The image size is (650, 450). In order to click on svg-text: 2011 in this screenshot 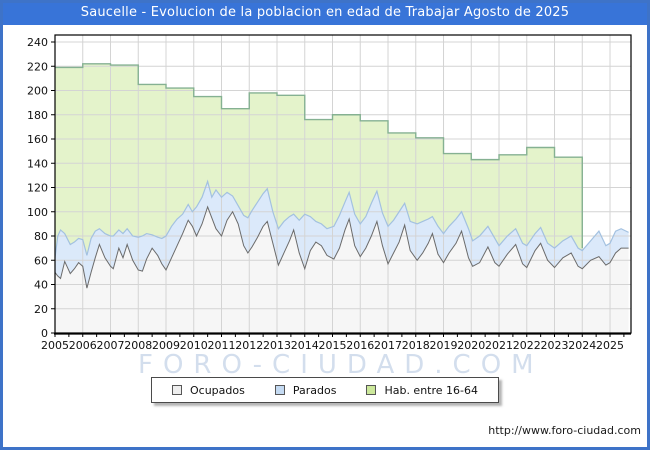, I will do `click(222, 345)`.